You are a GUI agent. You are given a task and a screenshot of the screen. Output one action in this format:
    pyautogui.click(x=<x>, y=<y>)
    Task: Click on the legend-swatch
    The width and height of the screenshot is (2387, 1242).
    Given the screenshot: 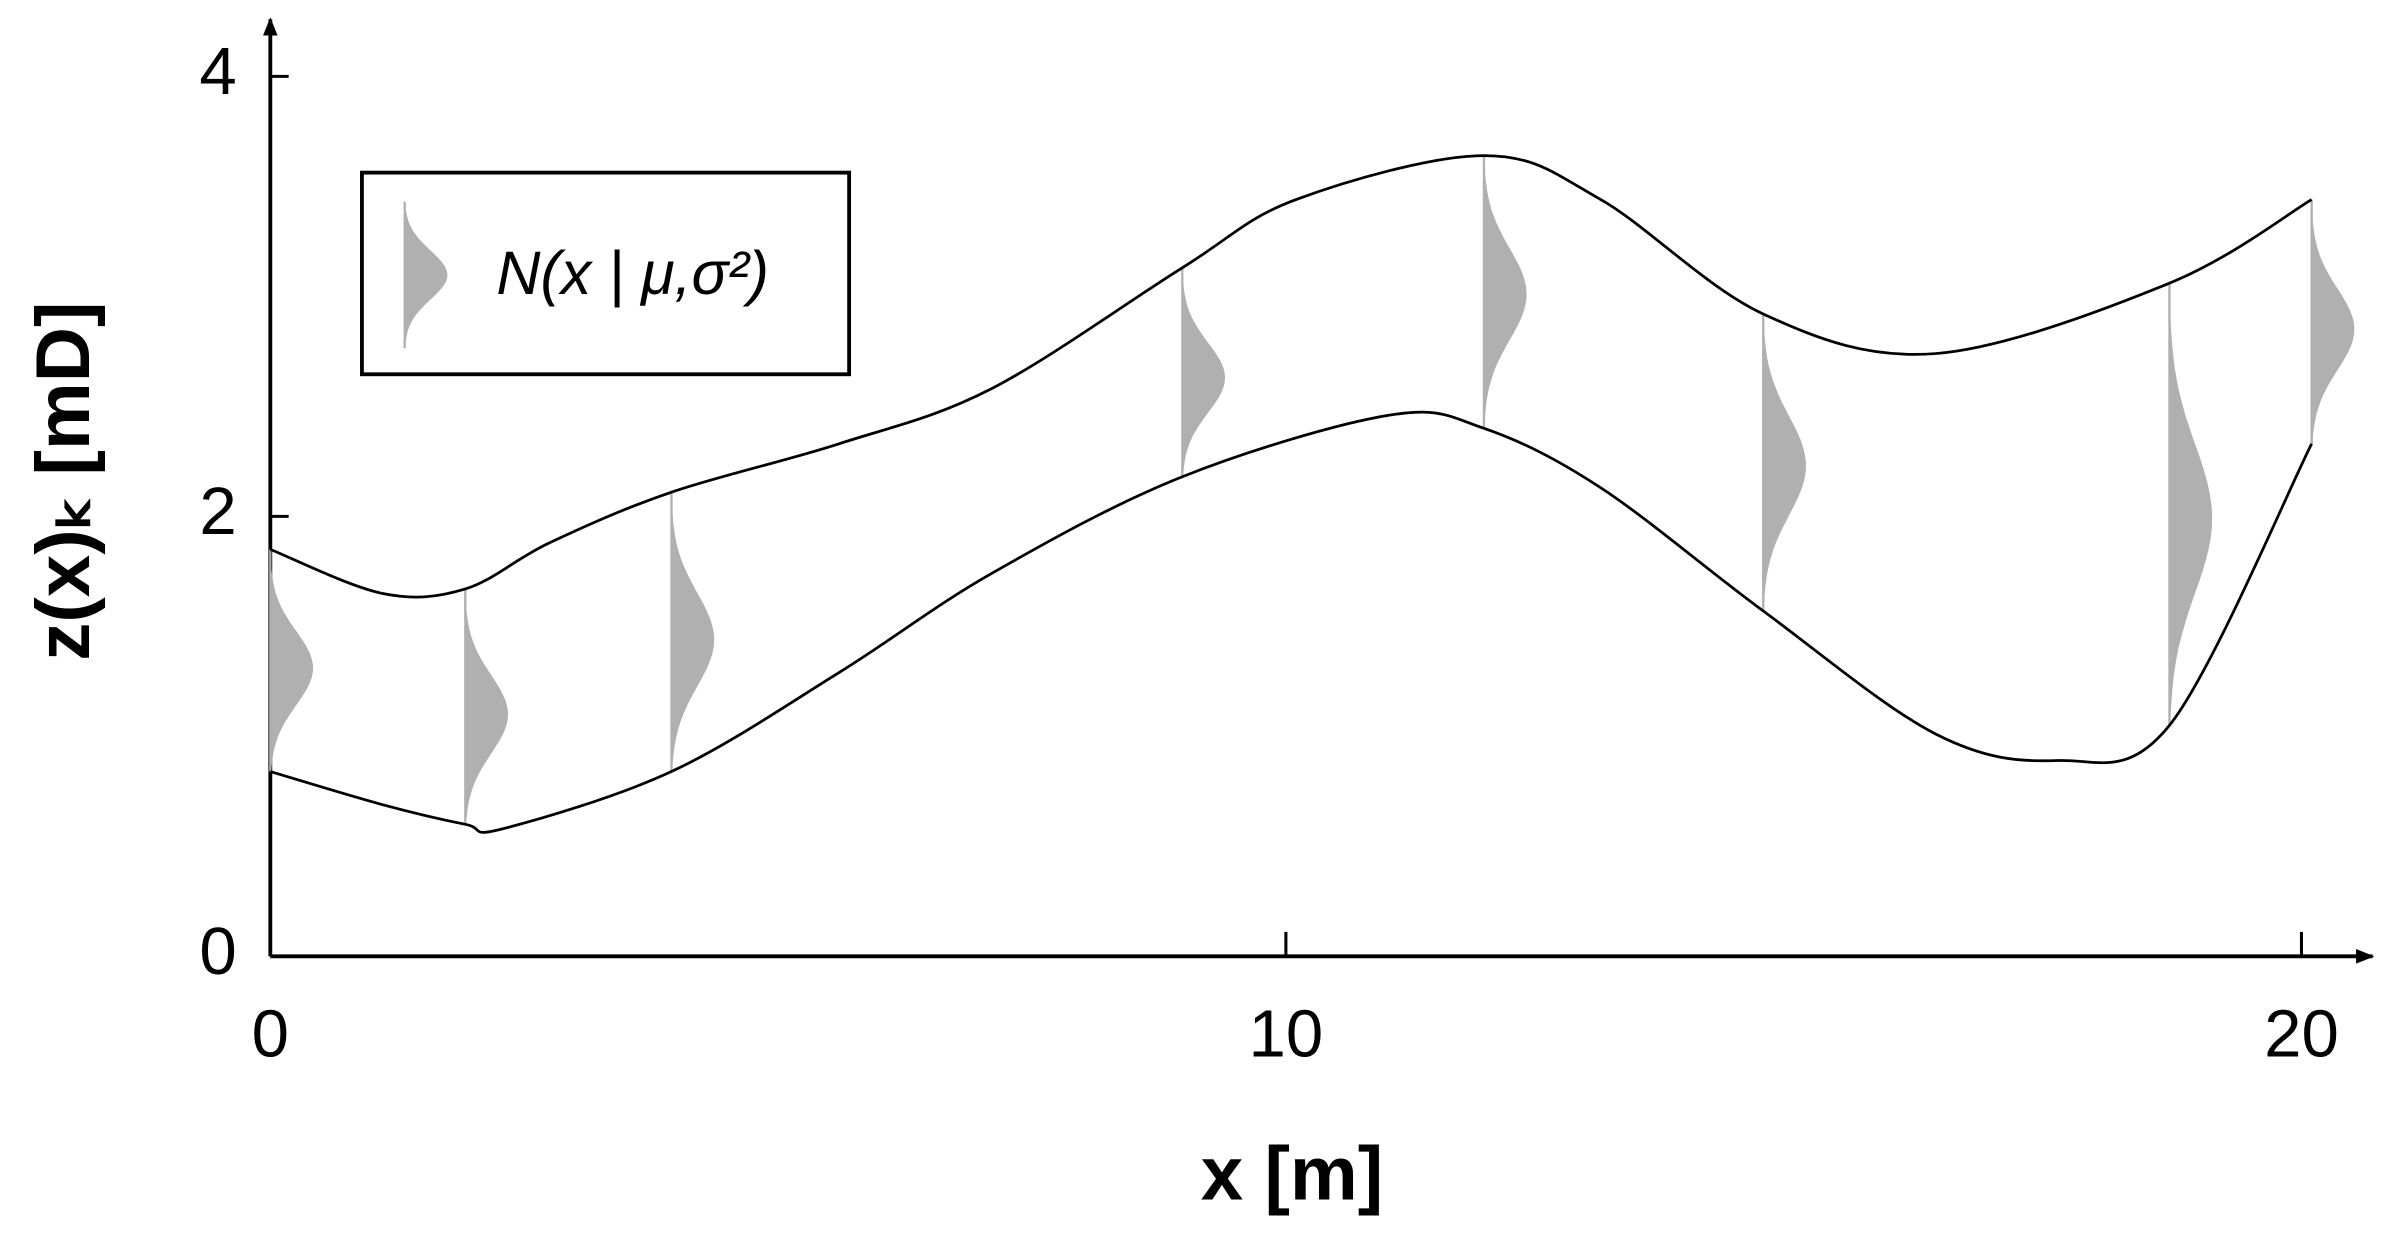 What is the action you would take?
    pyautogui.click(x=426, y=275)
    